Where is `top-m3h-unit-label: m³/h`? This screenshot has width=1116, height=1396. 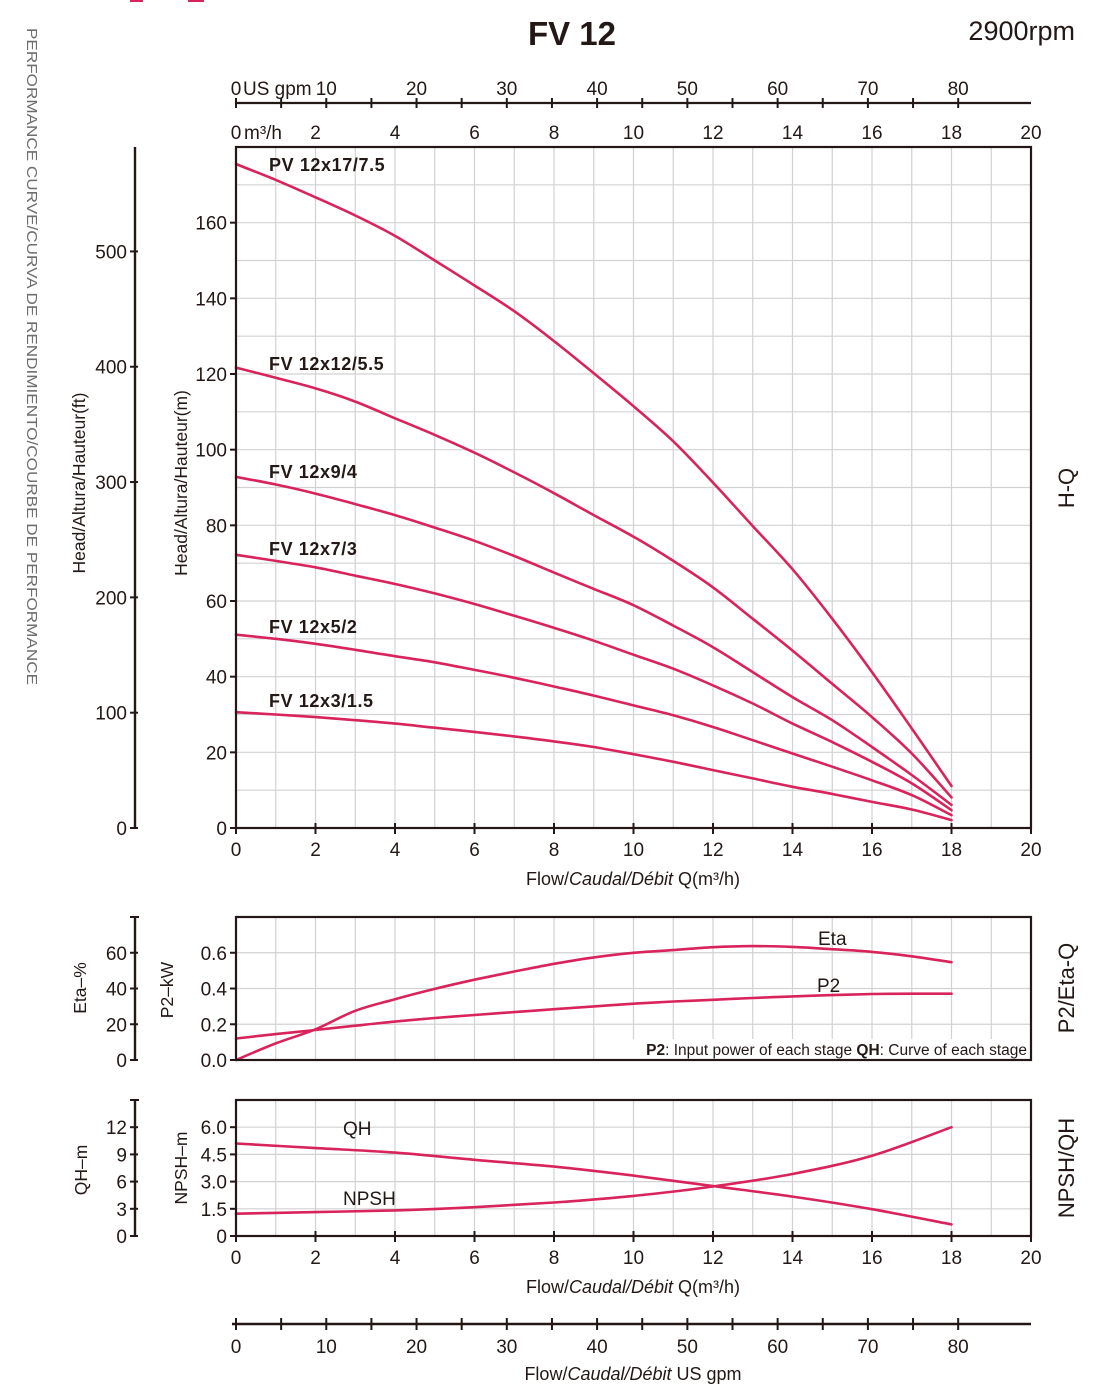 top-m3h-unit-label: m³/h is located at coordinates (263, 133).